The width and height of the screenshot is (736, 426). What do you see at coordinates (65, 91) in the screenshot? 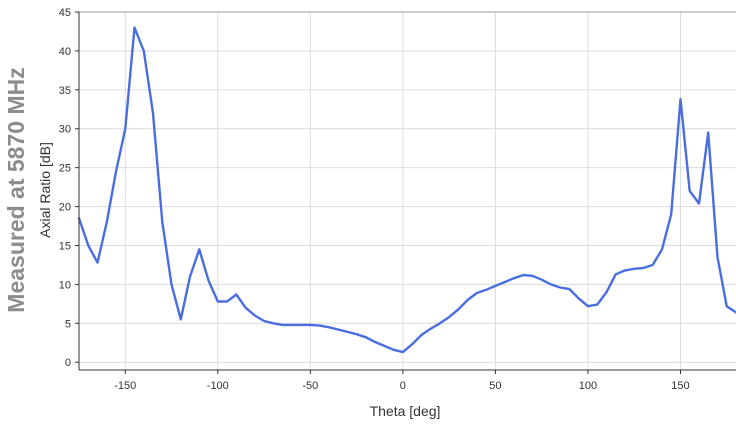
I see `y-tick-label: 35` at bounding box center [65, 91].